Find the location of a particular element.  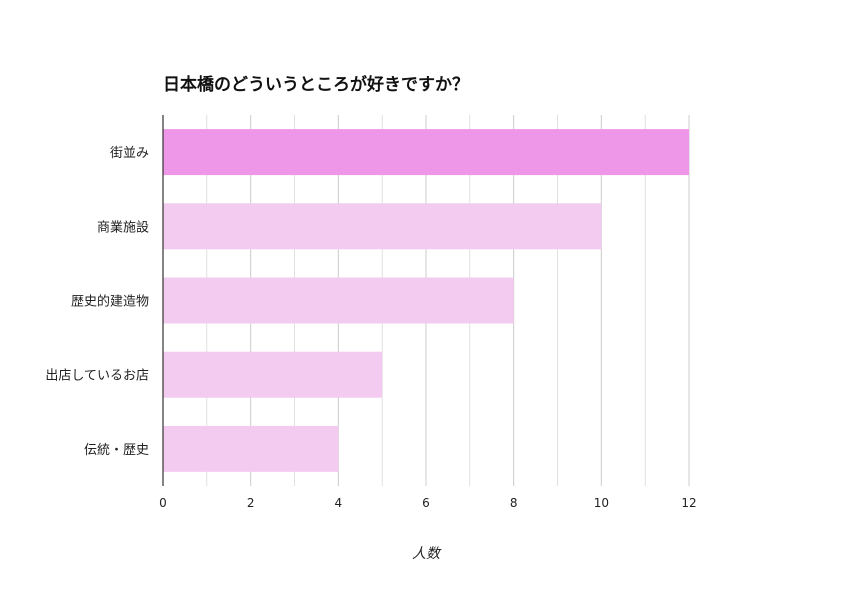

category-label: 商業施設 is located at coordinates (123, 227).